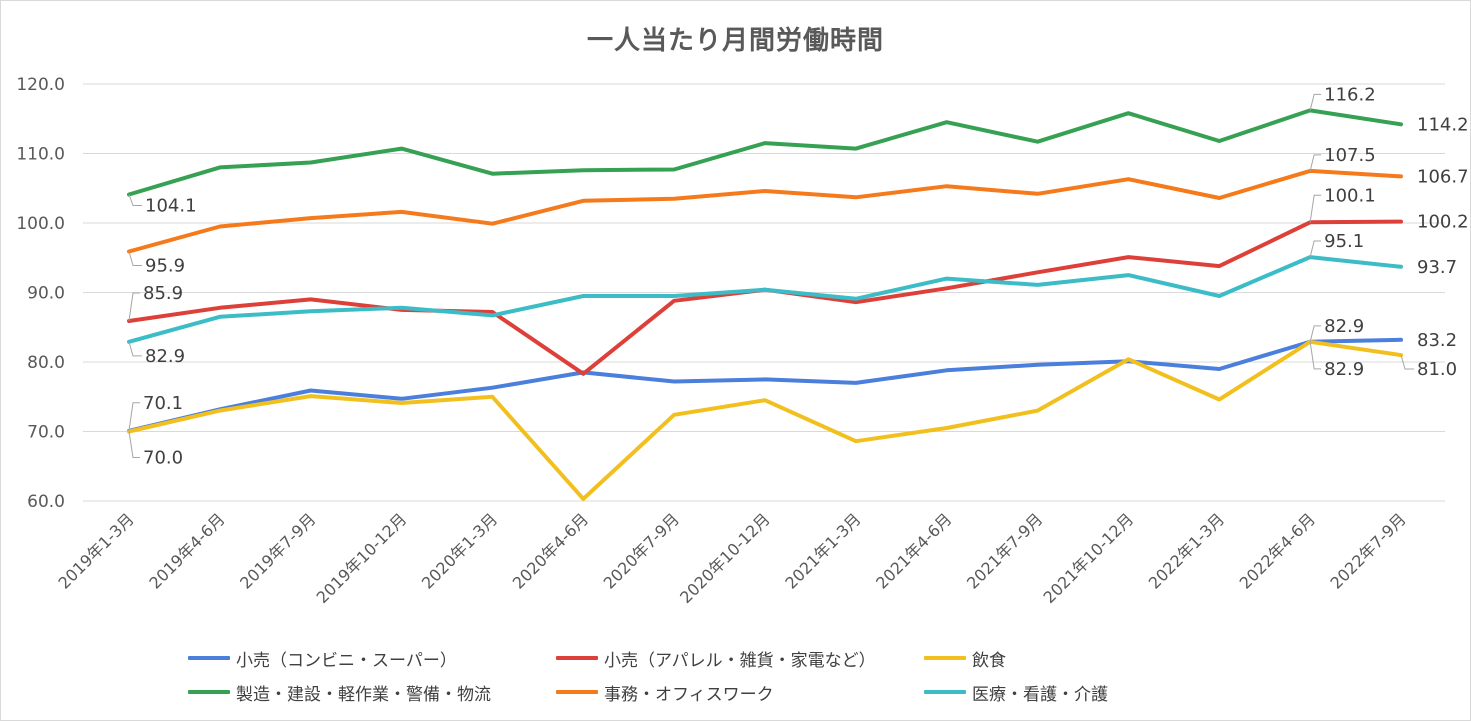 The image size is (1471, 721). Describe the element at coordinates (46, 363) in the screenshot. I see `y-tick-label: 80.0` at that location.